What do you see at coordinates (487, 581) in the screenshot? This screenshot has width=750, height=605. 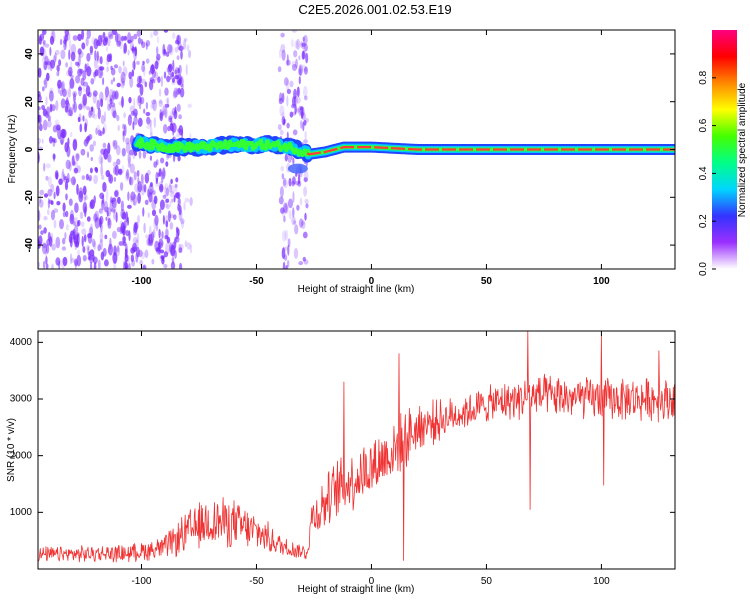 I see `x-tick-label: 50` at bounding box center [487, 581].